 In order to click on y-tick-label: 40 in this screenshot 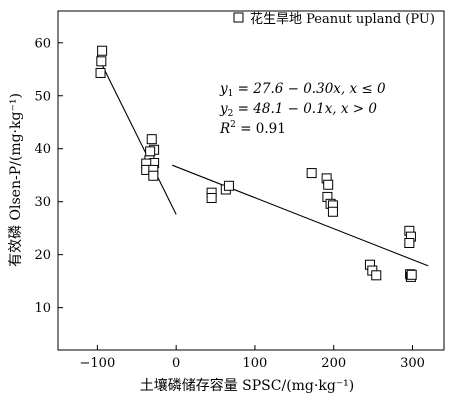, I will do `click(42, 149)`.